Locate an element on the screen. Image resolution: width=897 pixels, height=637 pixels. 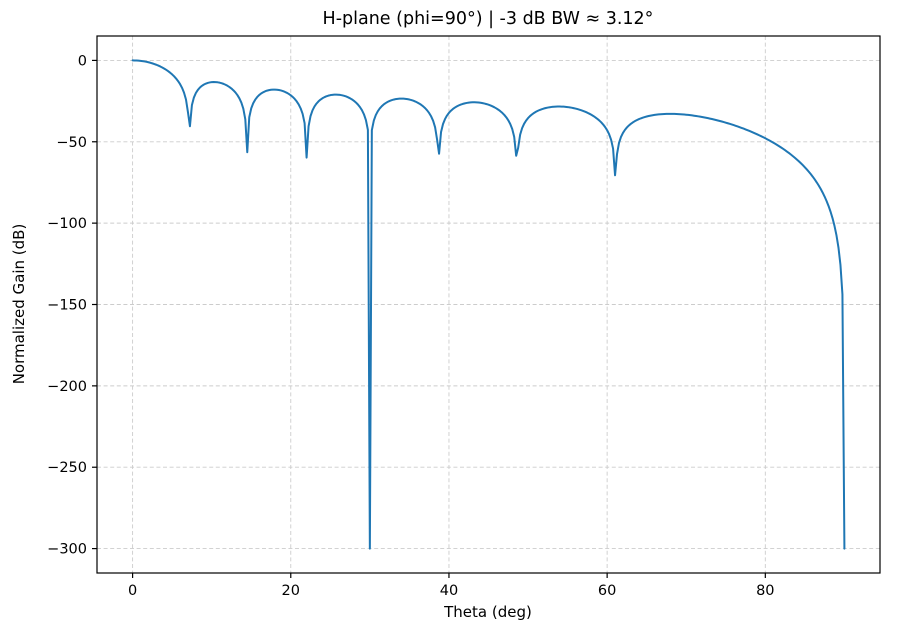
y-tick-label: 0 is located at coordinates (82, 61).